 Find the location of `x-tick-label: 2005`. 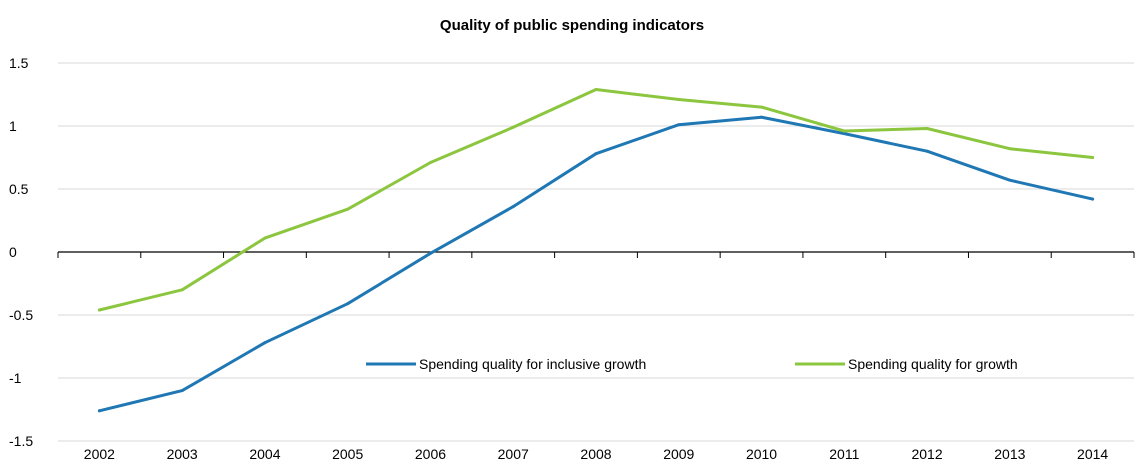

x-tick-label: 2005 is located at coordinates (347, 454).